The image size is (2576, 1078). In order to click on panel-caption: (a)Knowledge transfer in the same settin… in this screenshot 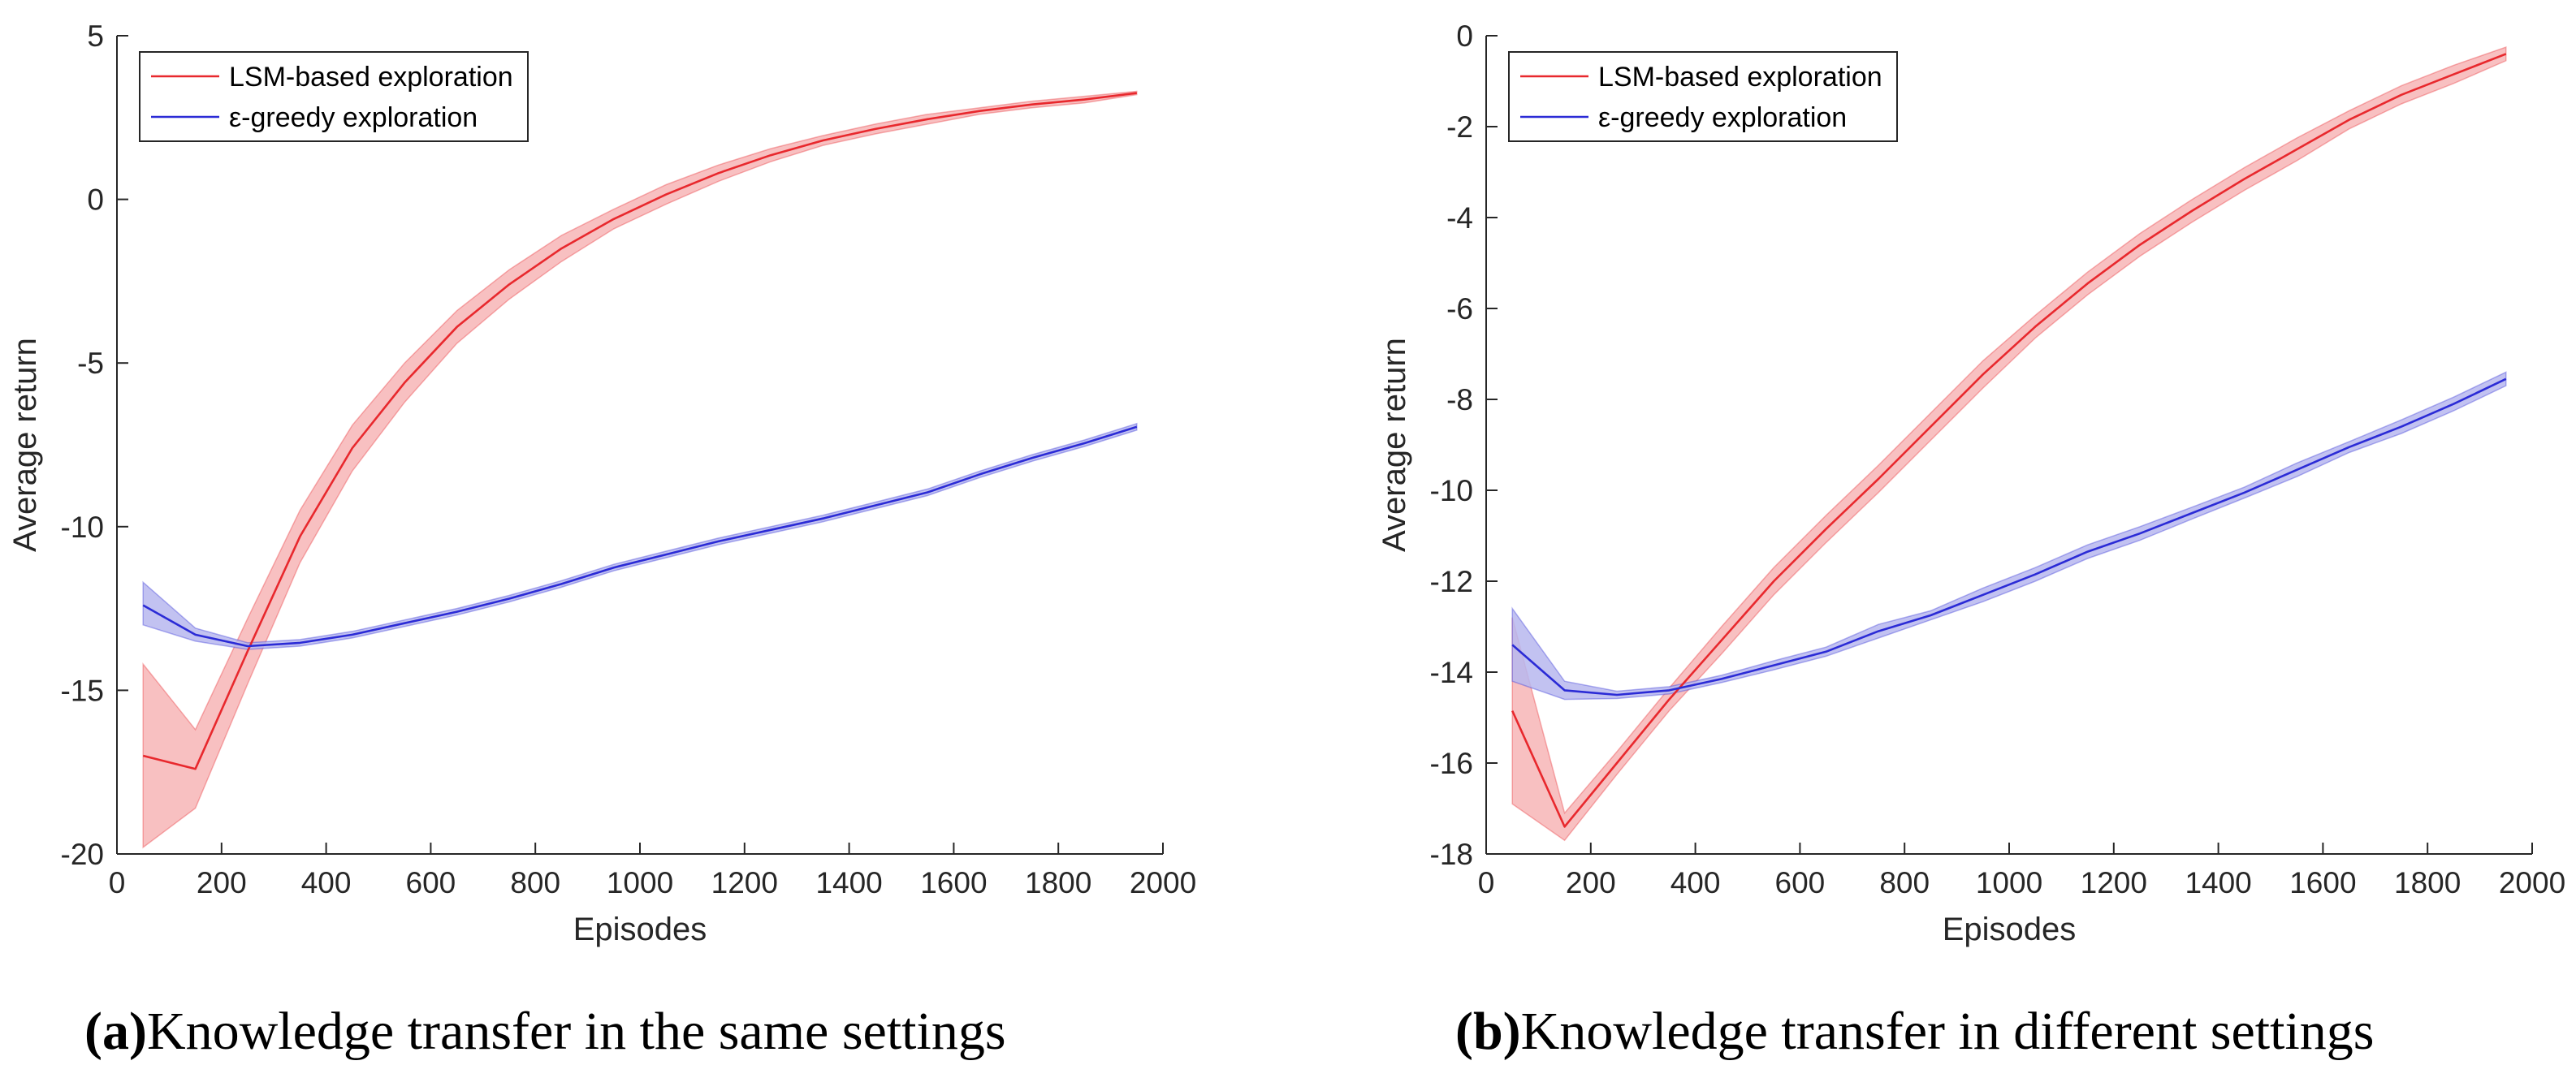, I will do `click(545, 1031)`.